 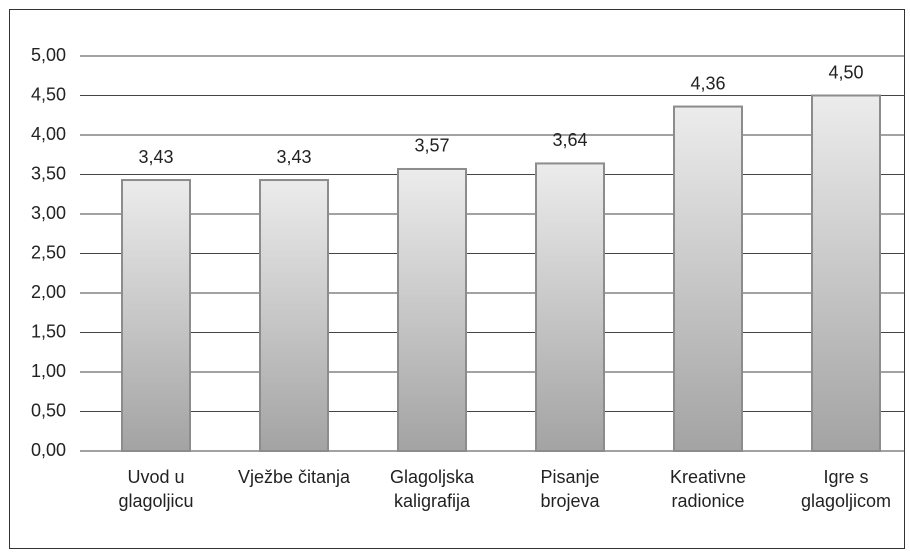 What do you see at coordinates (48, 292) in the screenshot?
I see `y-tick-label: 2,00` at bounding box center [48, 292].